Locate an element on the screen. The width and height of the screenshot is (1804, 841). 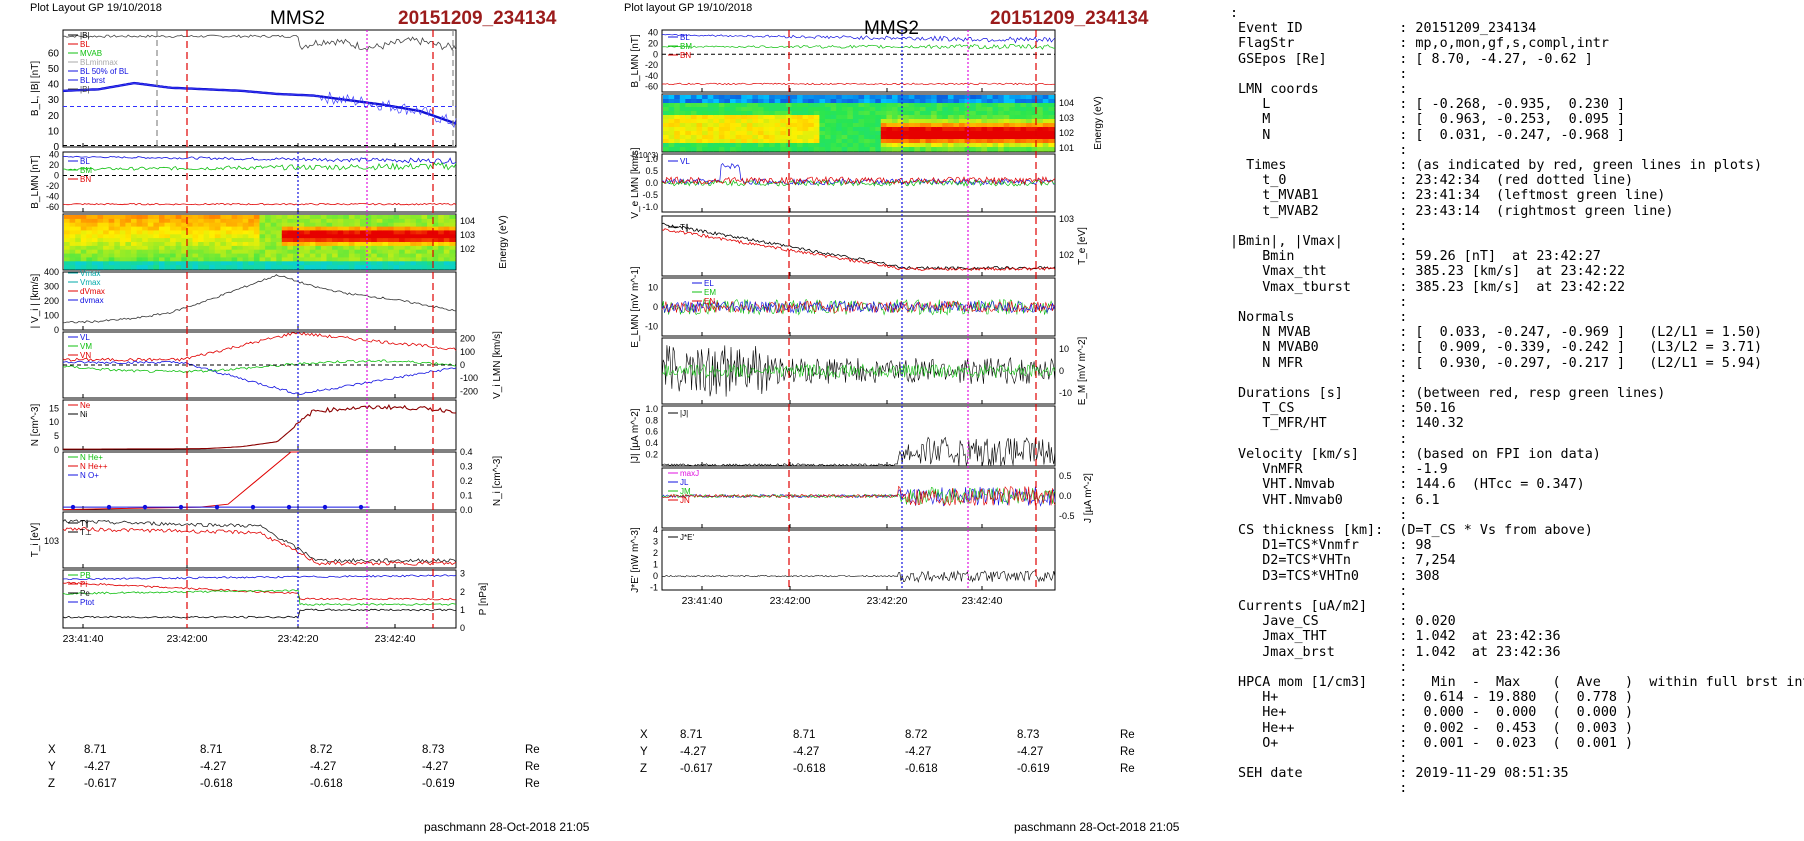
tick-label: 0.3 is located at coordinates (466, 467).